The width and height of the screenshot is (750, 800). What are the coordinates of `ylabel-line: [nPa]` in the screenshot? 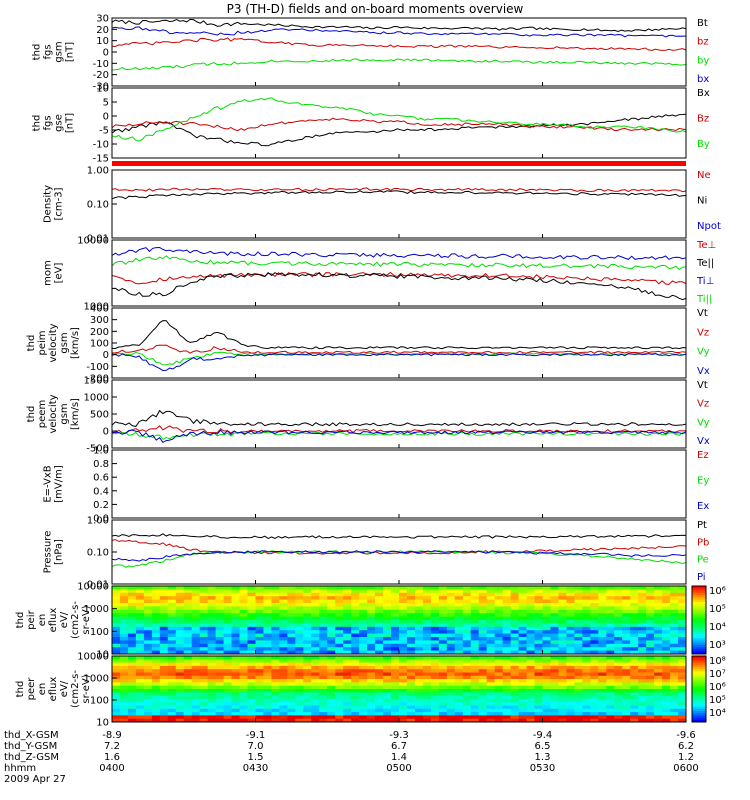 It's located at (59, 552).